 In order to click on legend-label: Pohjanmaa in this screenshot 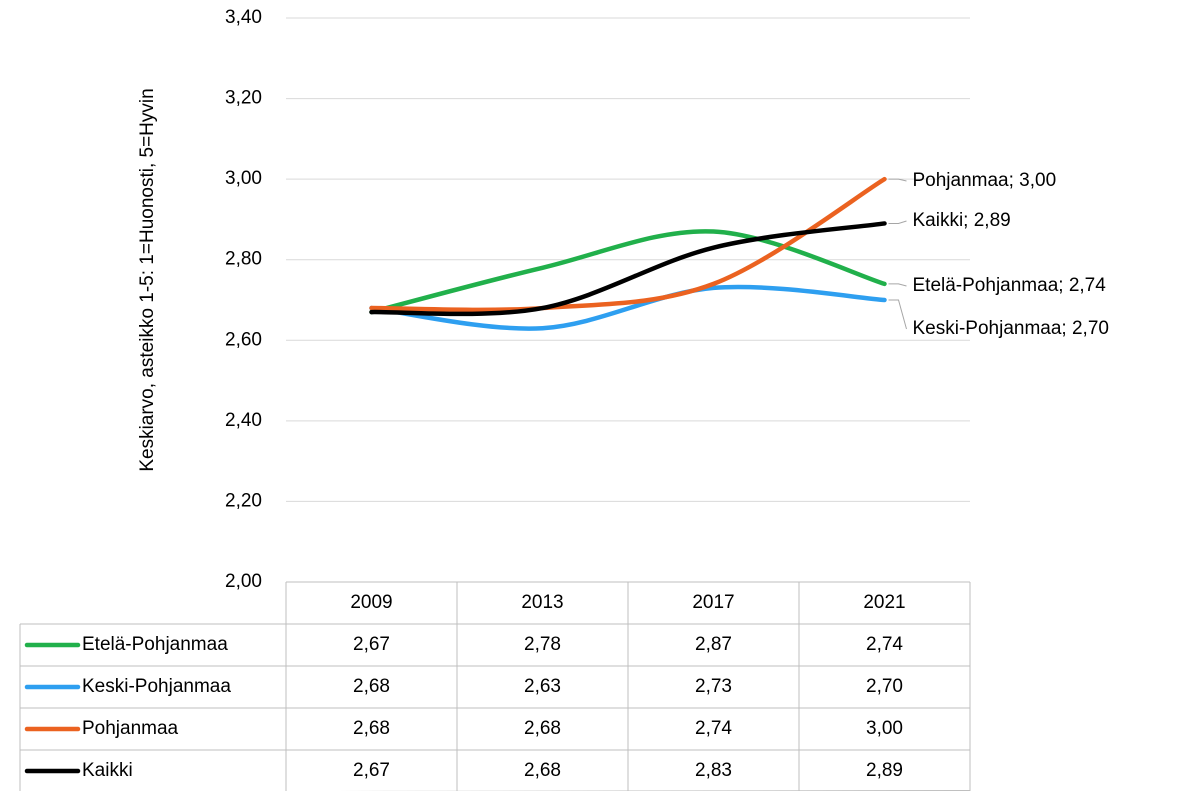, I will do `click(130, 728)`.